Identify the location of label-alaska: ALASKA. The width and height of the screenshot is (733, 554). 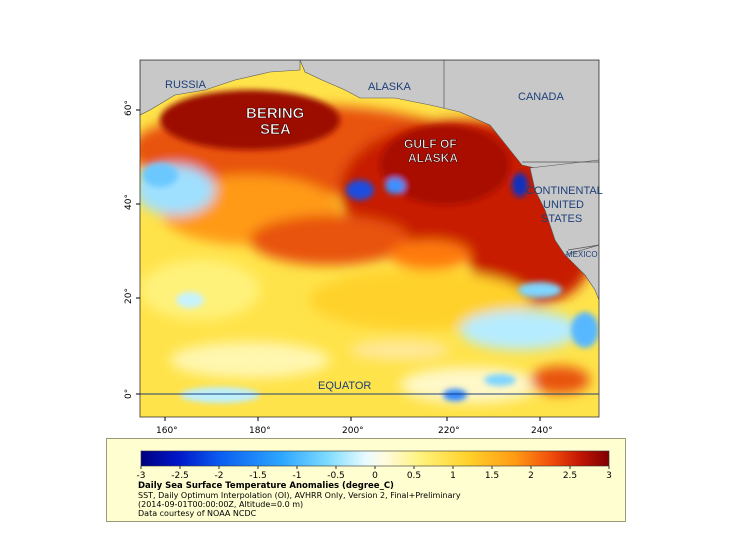
(389, 87).